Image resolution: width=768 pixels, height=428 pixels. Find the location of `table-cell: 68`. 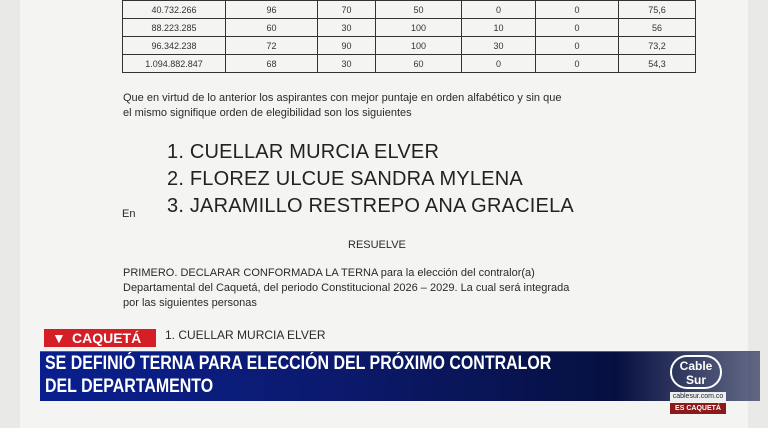

table-cell: 68 is located at coordinates (271, 63).